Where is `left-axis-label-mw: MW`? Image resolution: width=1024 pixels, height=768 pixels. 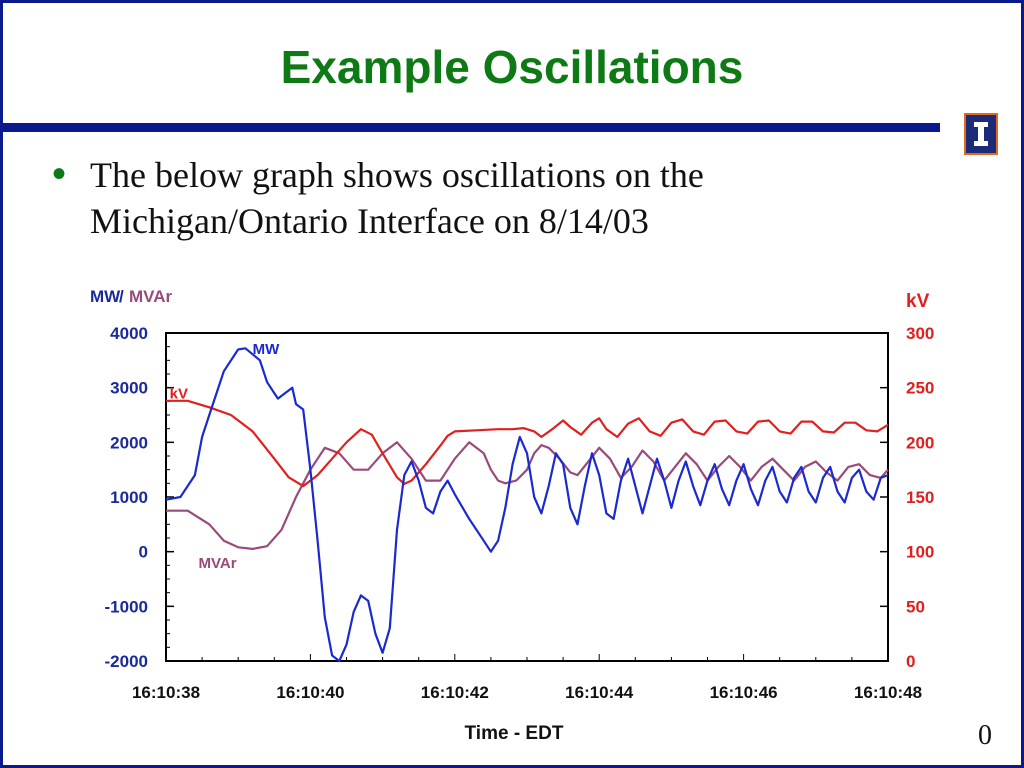 left-axis-label-mw: MW is located at coordinates (105, 296).